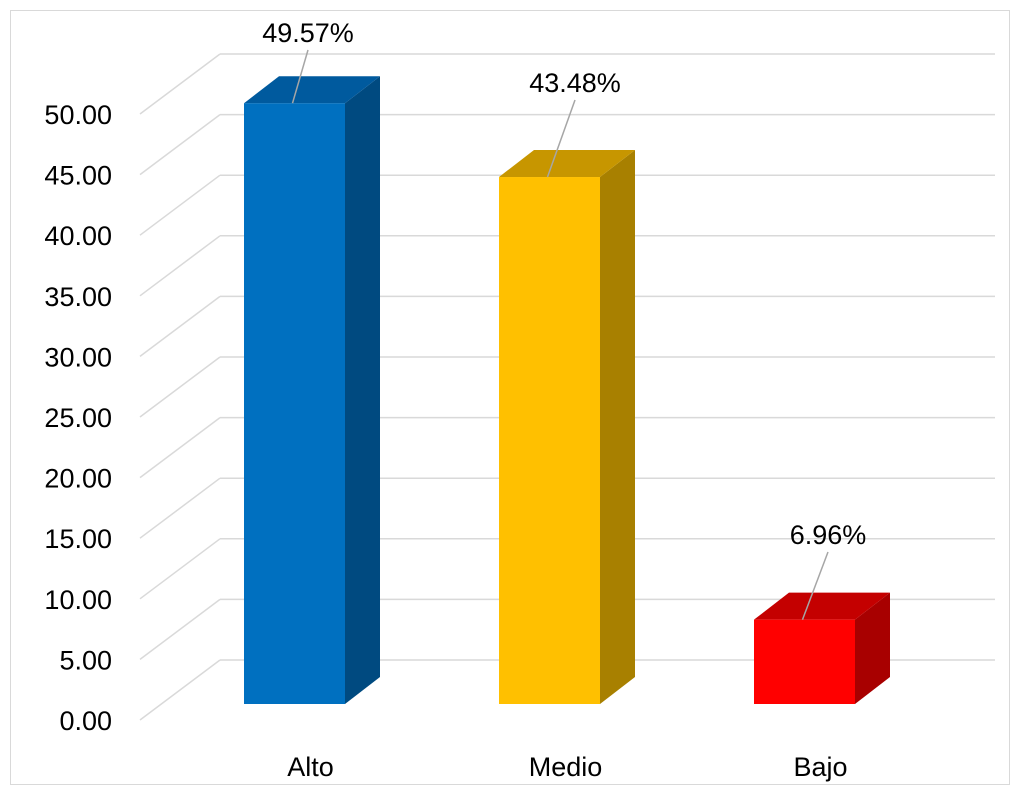  What do you see at coordinates (804, 661) in the screenshot?
I see `bar-bajo` at bounding box center [804, 661].